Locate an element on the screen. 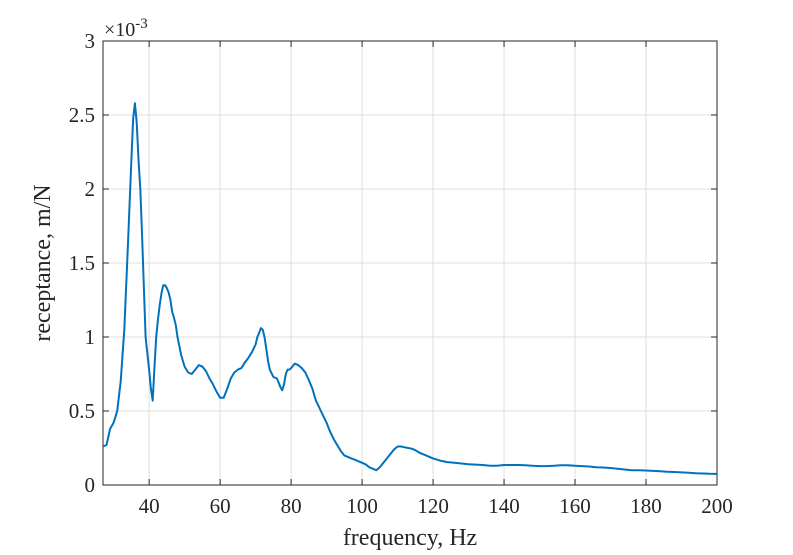 Image resolution: width=793 pixels, height=555 pixels. y-axis-exponent: ×10⁻³ is located at coordinates (126, 28).